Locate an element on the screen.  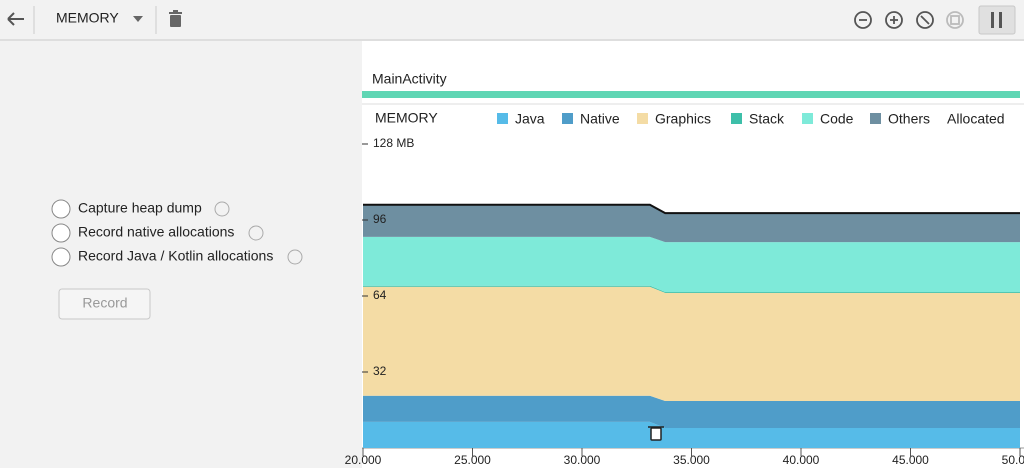
legend-label: Allocated is located at coordinates (976, 119).